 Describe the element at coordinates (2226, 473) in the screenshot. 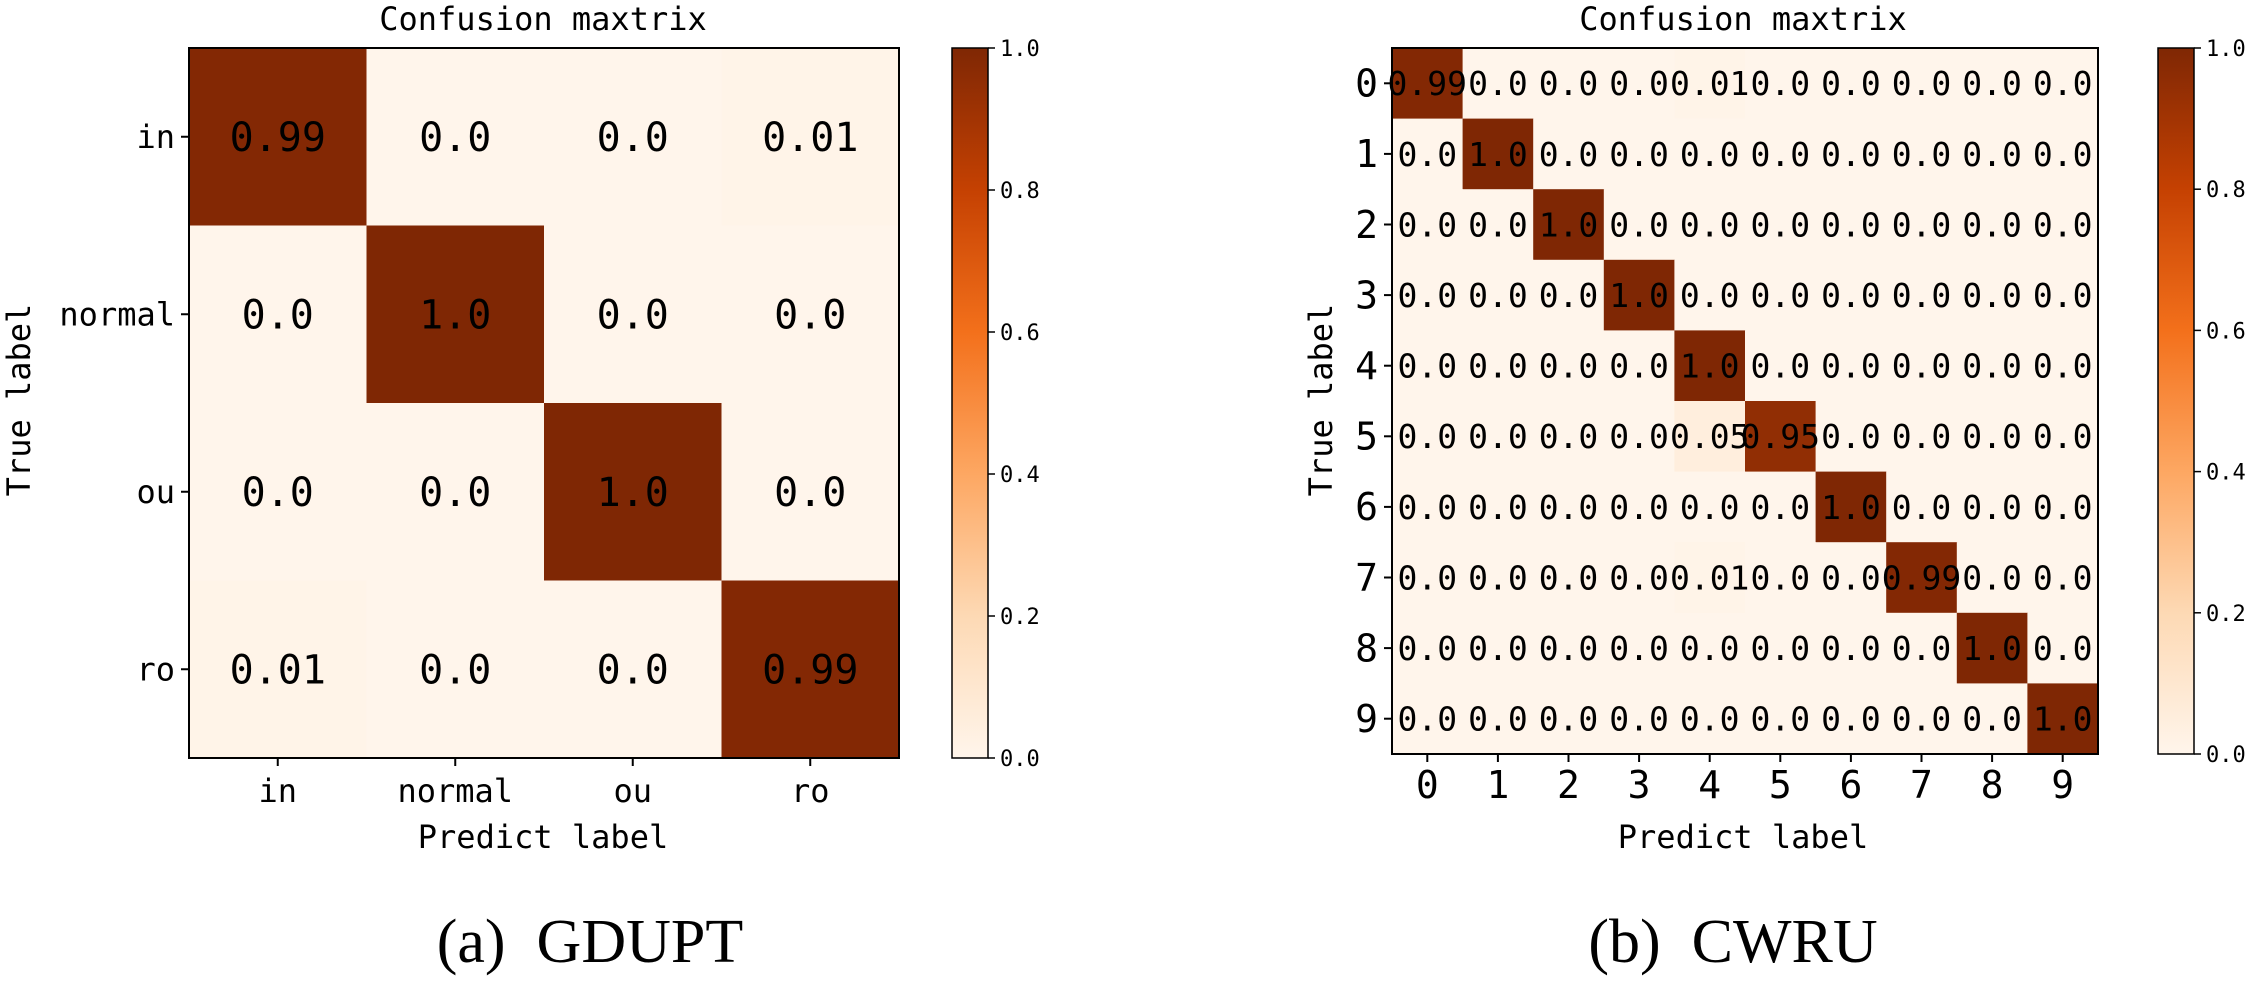

I see `colorbar-tick-label: 0.4` at that location.